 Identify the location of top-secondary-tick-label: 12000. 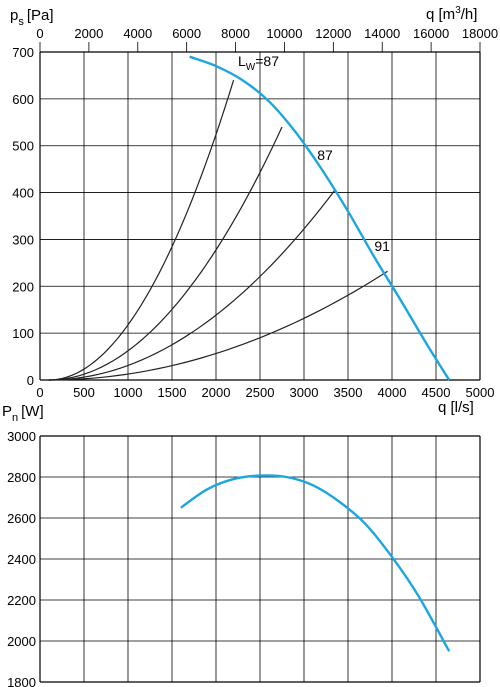
(333, 33).